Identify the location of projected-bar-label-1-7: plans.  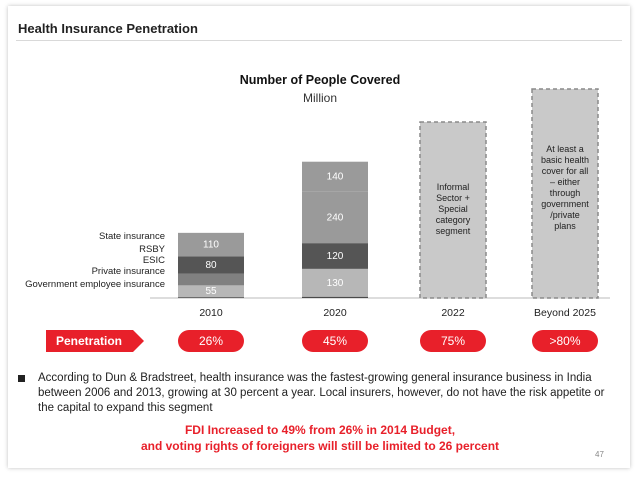
(565, 226).